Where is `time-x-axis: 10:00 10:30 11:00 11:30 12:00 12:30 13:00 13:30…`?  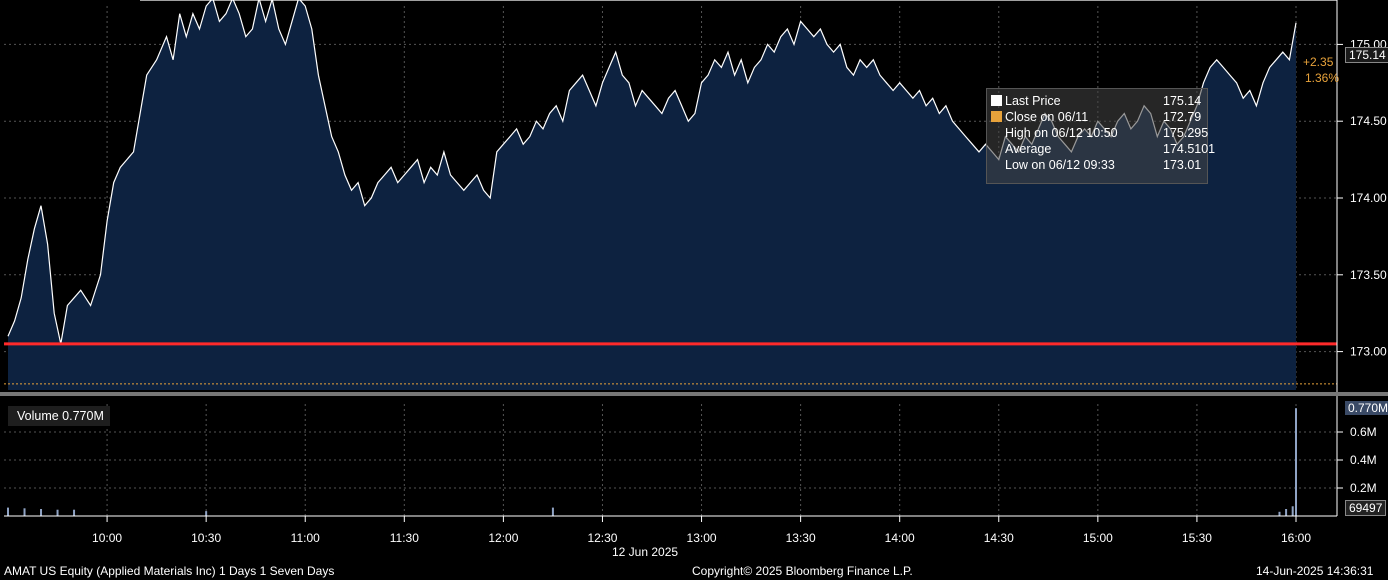 time-x-axis: 10:00 10:30 11:00 11:30 12:00 12:30 13:00 13:30… is located at coordinates (701, 530).